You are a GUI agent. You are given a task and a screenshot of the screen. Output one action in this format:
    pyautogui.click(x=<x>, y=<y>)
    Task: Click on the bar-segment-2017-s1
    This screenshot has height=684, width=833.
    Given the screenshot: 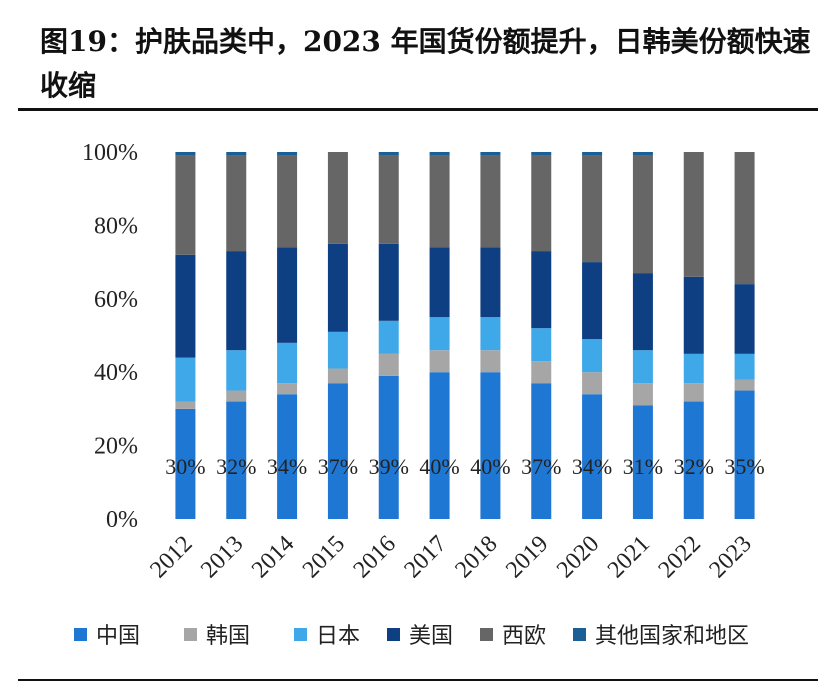 What is the action you would take?
    pyautogui.click(x=439, y=361)
    